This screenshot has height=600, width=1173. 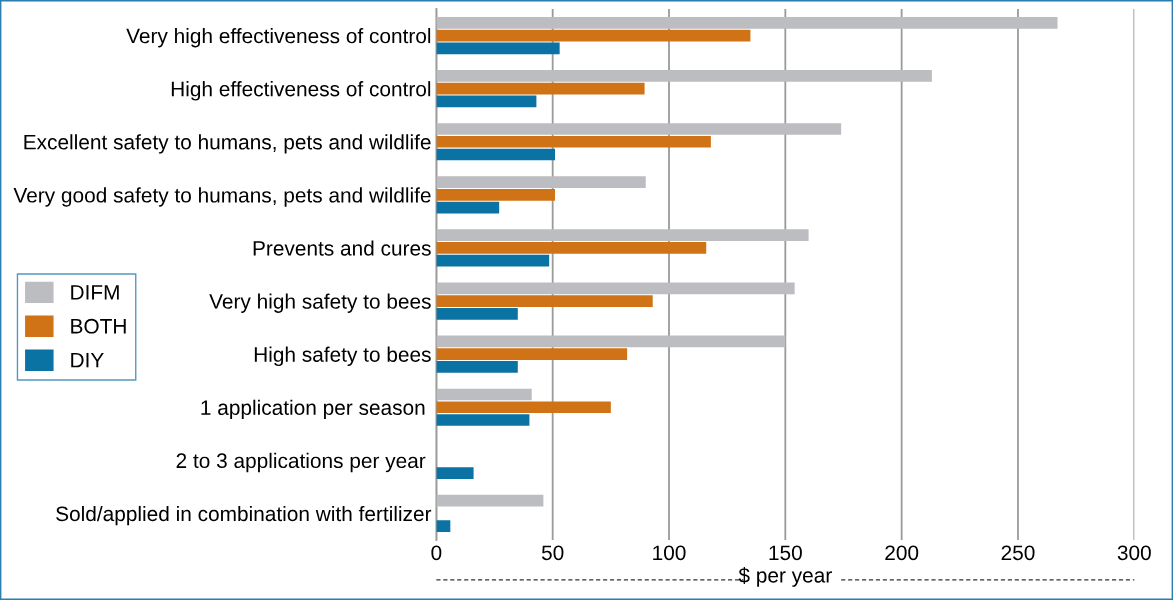 What do you see at coordinates (222, 197) in the screenshot?
I see `y-tick-label: Very good safety to humans, pets and wildlife` at bounding box center [222, 197].